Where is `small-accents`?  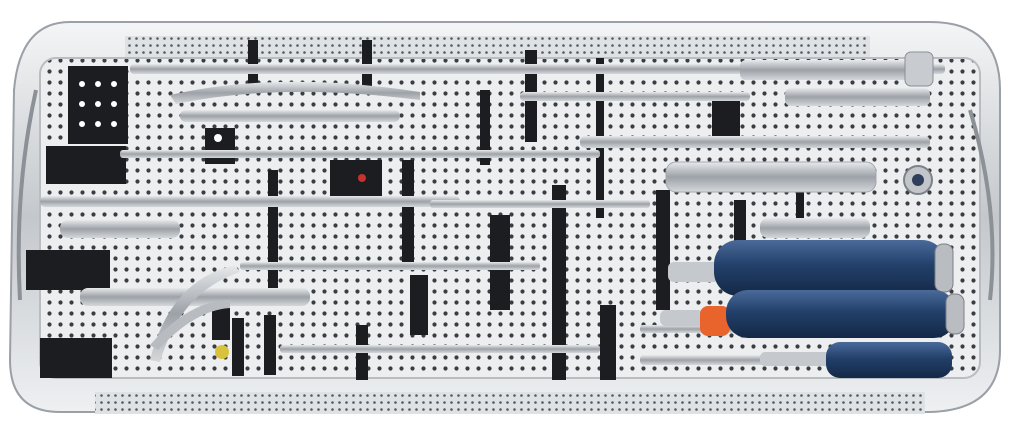 small-accents is located at coordinates (290, 246).